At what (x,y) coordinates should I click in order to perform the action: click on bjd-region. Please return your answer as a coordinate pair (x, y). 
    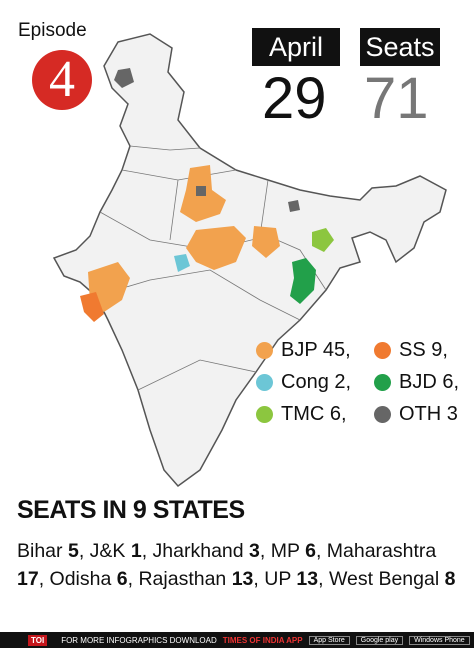
    Looking at the image, I should click on (303, 281).